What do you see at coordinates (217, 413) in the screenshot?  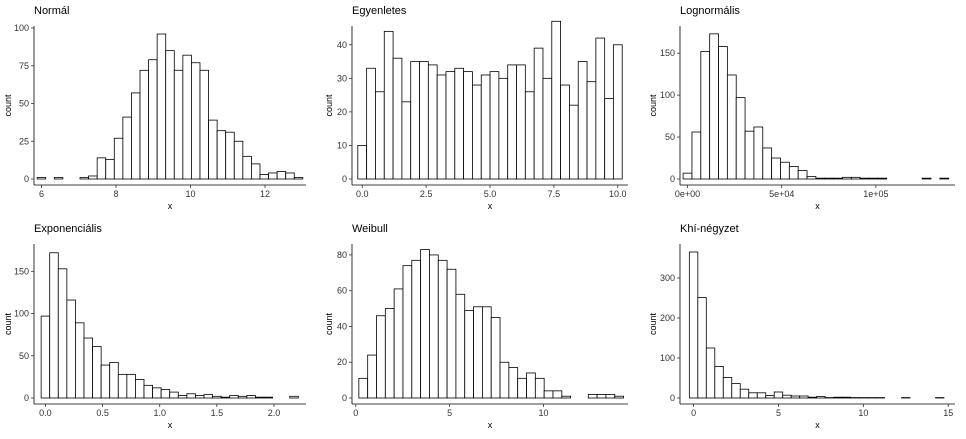 I see `x-tick-label: 1.5` at bounding box center [217, 413].